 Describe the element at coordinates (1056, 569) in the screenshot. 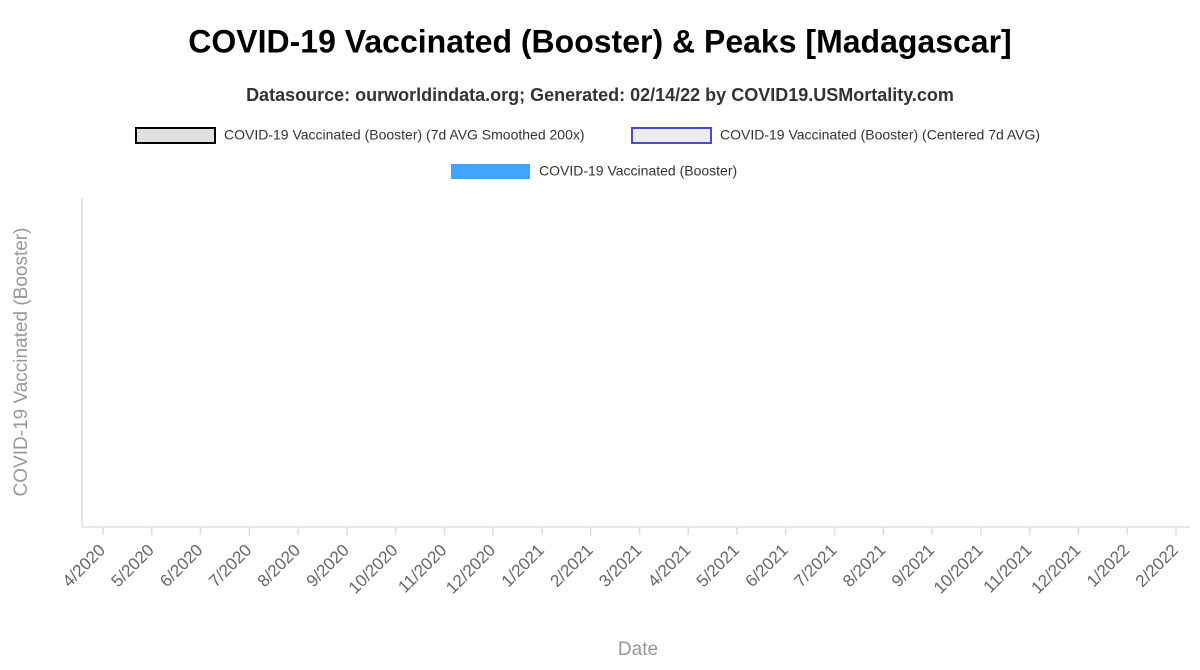

I see `x-tick-label: 12/2021` at that location.